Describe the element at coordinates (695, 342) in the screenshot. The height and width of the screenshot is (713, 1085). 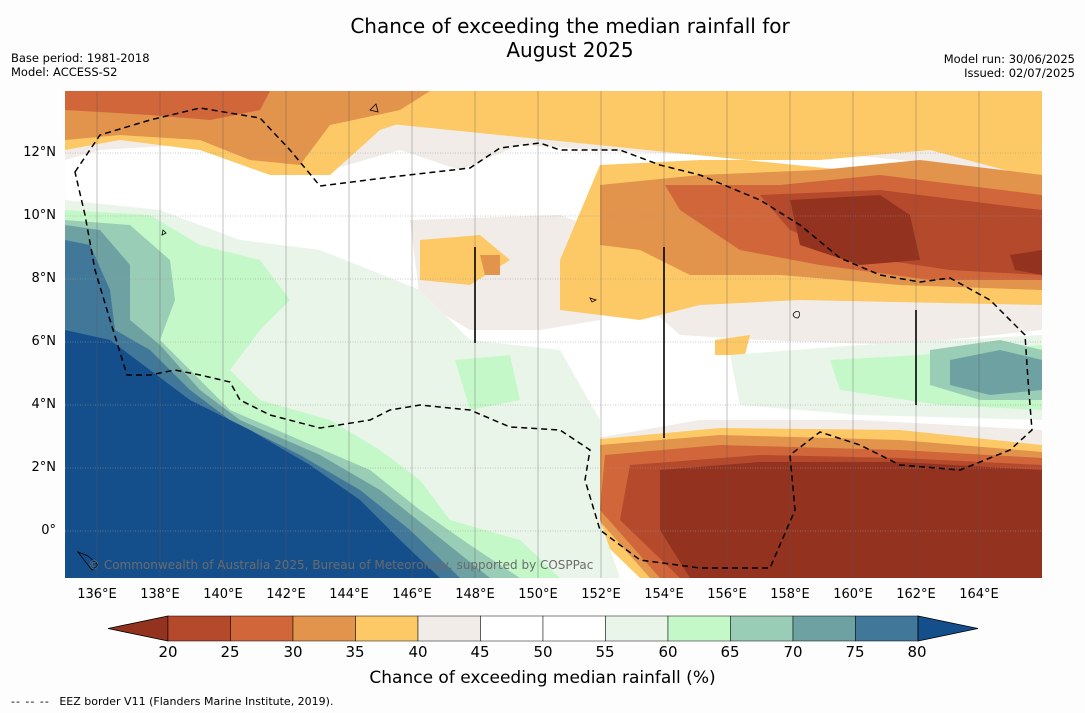
I see `boundary-lines` at that location.